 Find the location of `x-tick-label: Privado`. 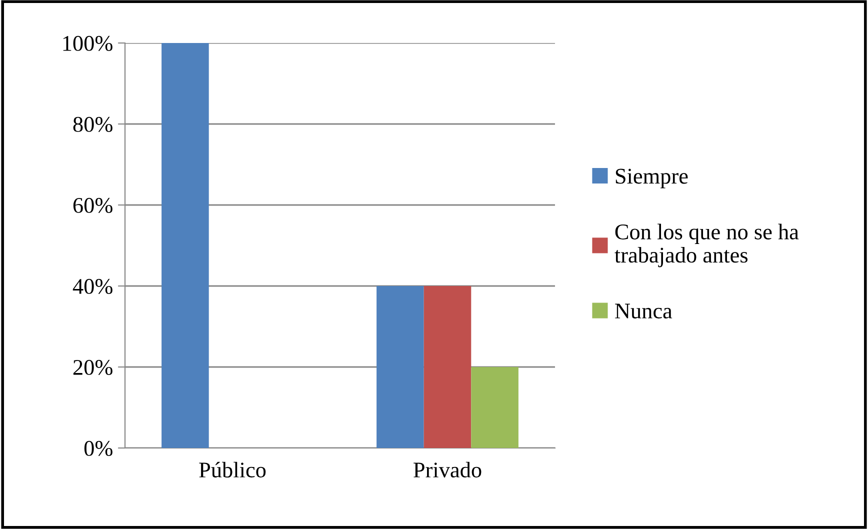

x-tick-label: Privado is located at coordinates (448, 470).